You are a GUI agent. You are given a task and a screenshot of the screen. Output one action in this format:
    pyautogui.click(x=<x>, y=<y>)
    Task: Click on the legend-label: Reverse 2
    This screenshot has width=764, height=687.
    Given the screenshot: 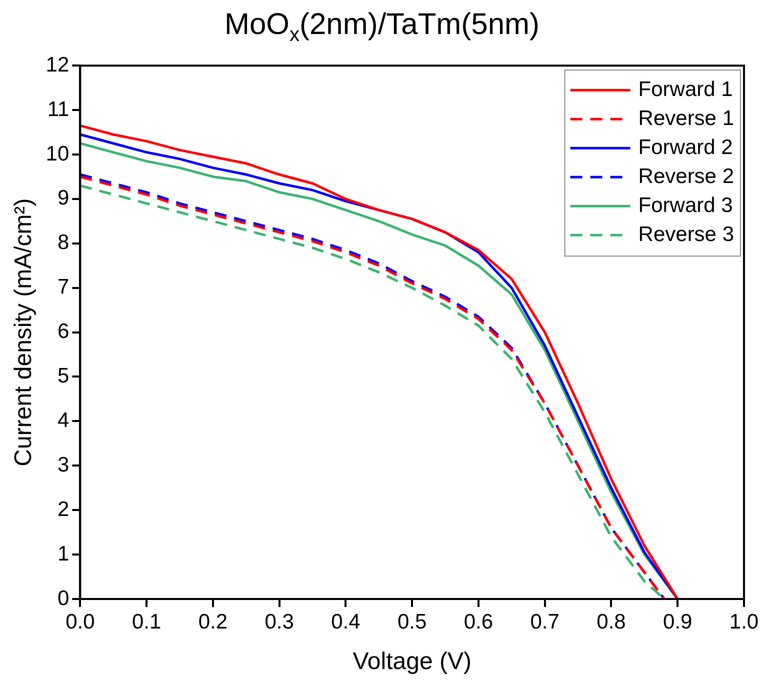 What is the action you would take?
    pyautogui.click(x=686, y=176)
    